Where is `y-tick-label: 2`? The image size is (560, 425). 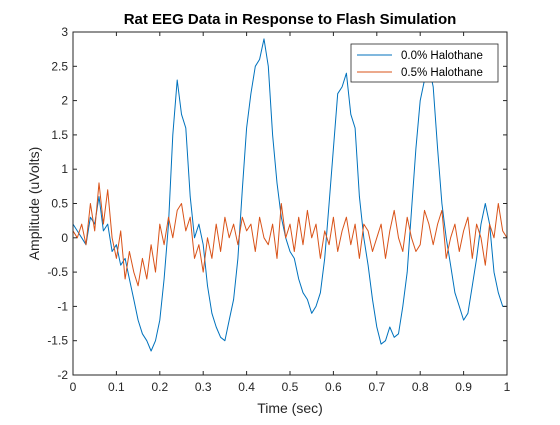 y-tick-label: 2 is located at coordinates (64, 101).